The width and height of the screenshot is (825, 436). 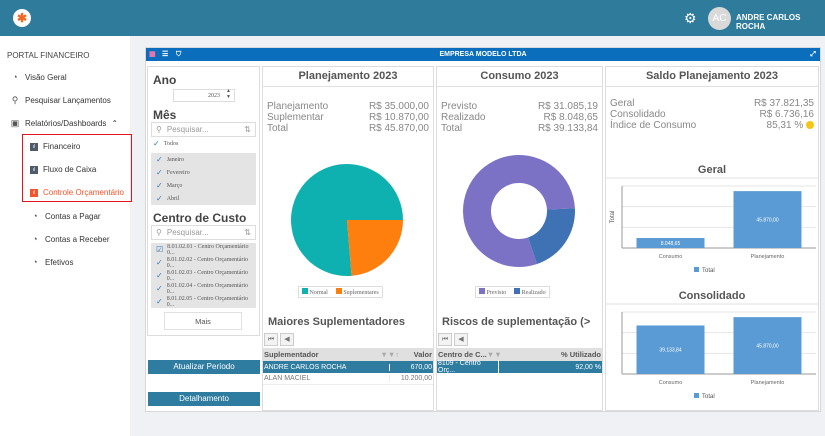 What do you see at coordinates (165, 54) in the screenshot?
I see `list-icon: ☰` at bounding box center [165, 54].